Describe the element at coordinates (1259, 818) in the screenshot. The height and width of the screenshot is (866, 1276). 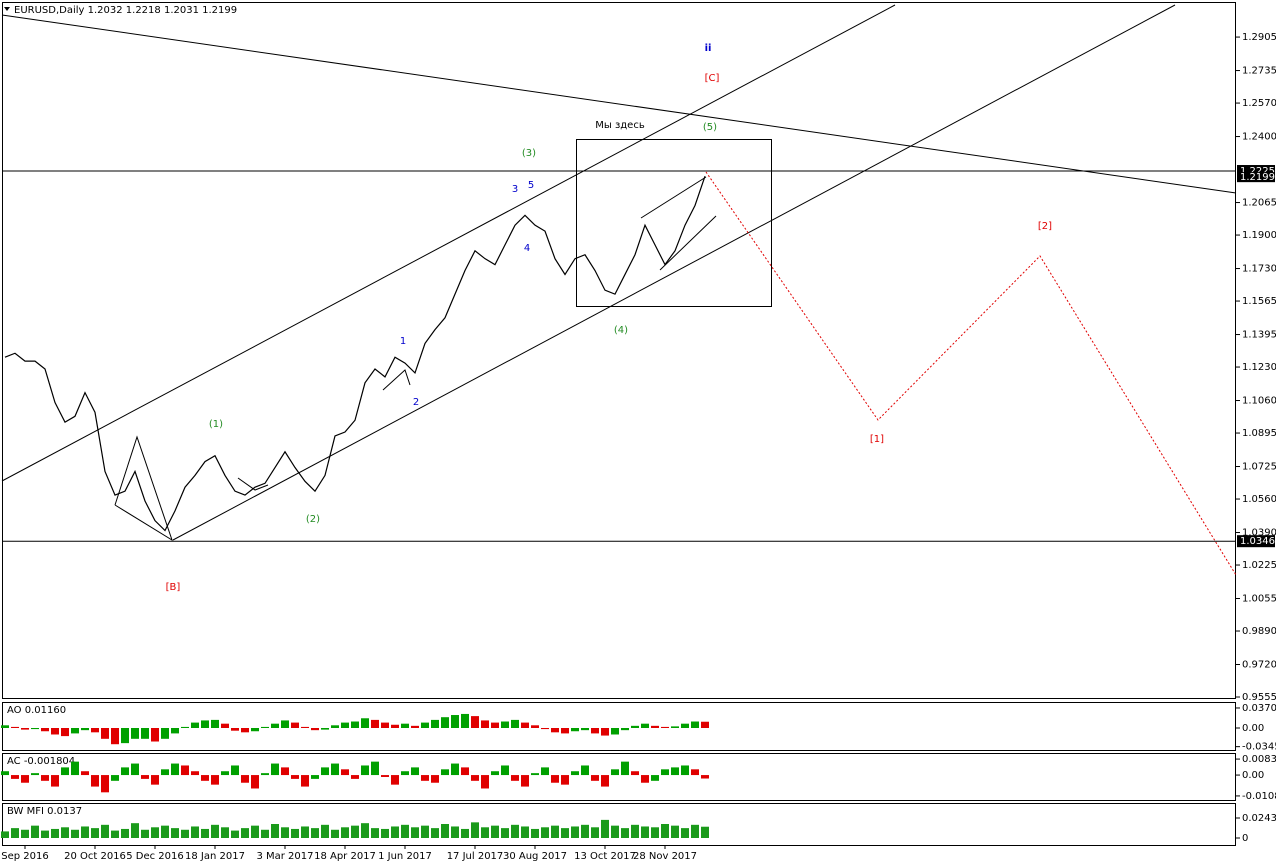
I see `y-tick-label: 0.0243` at that location.